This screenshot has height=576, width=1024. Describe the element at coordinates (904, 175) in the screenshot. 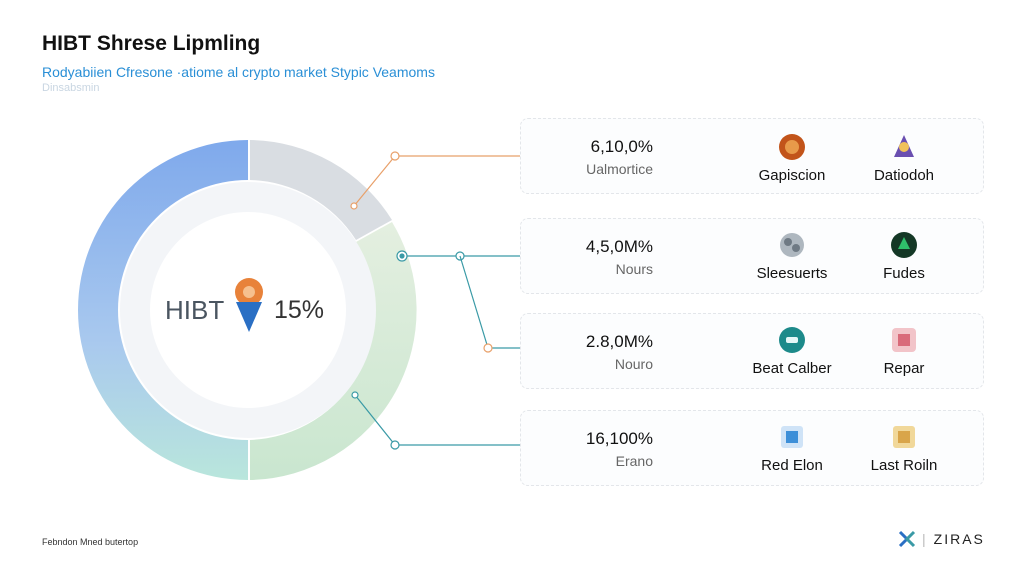

I see `coin-name: Datiodoh` at that location.